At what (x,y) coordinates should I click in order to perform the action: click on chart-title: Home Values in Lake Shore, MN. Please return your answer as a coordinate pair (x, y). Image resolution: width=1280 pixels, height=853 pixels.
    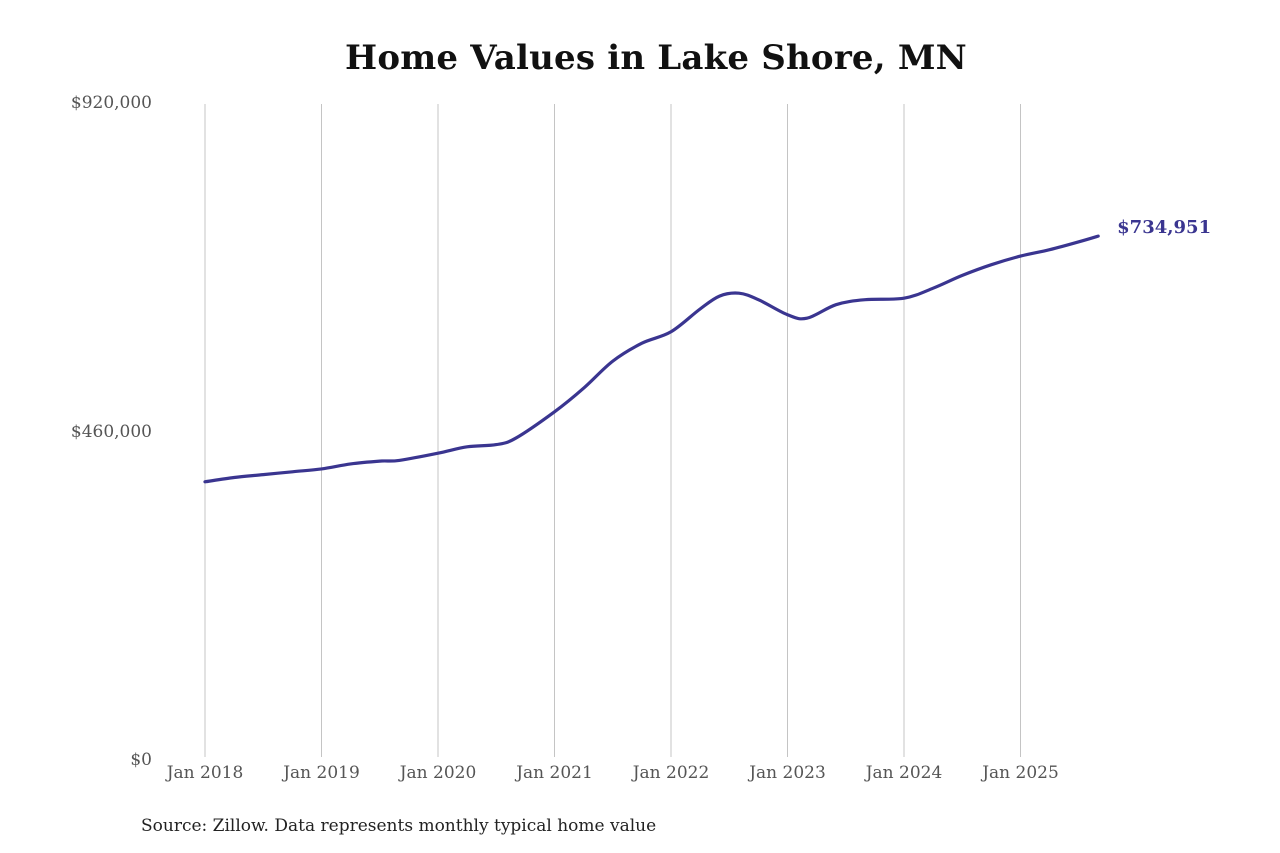
    Looking at the image, I should click on (656, 58).